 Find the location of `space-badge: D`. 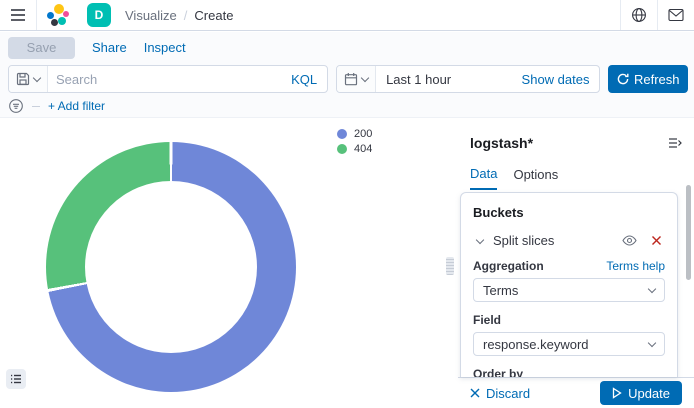

space-badge: D is located at coordinates (99, 15).